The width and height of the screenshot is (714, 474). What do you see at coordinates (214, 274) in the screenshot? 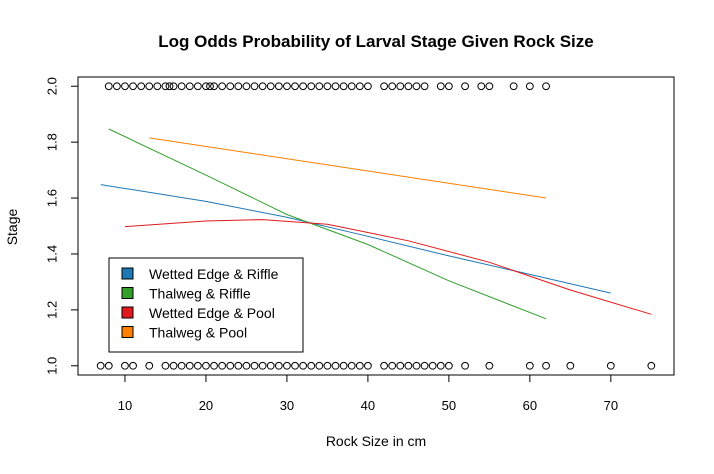
I see `legend-label: Wetted Edge & Riffle` at bounding box center [214, 274].